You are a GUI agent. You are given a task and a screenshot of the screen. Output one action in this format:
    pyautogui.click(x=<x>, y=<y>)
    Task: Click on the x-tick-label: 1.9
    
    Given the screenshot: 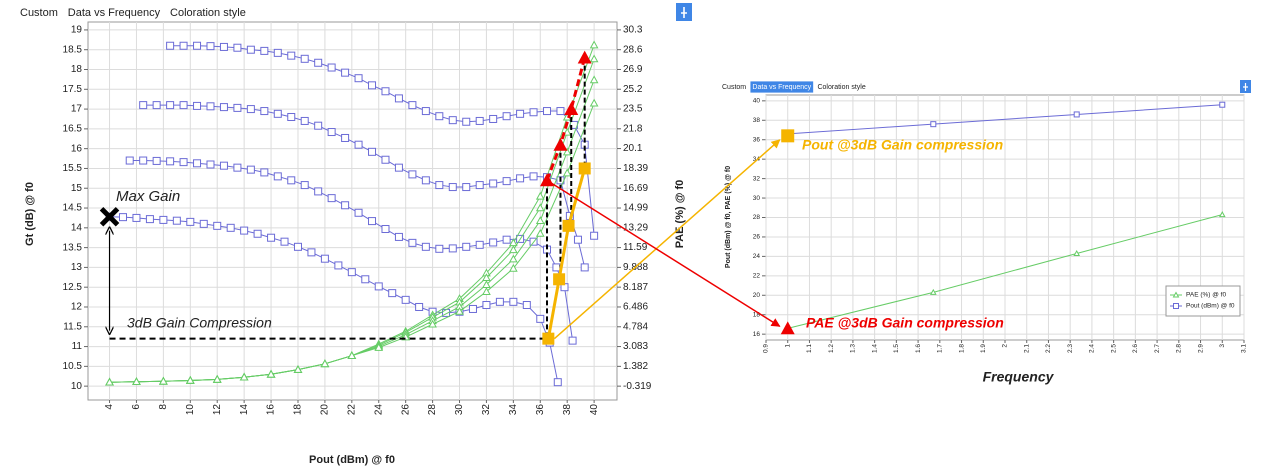 What is the action you would take?
    pyautogui.click(x=983, y=348)
    